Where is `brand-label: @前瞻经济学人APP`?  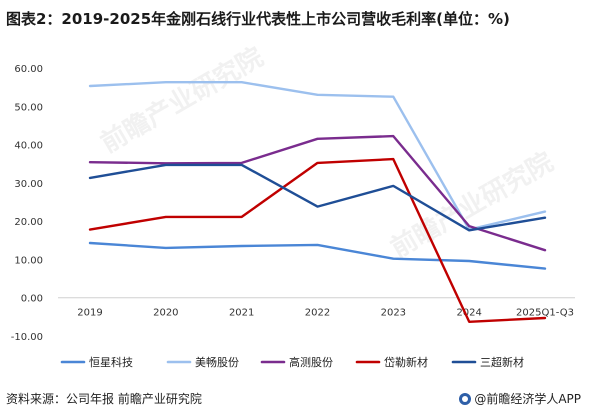 brand-label: @前瞻经济学人APP is located at coordinates (527, 399).